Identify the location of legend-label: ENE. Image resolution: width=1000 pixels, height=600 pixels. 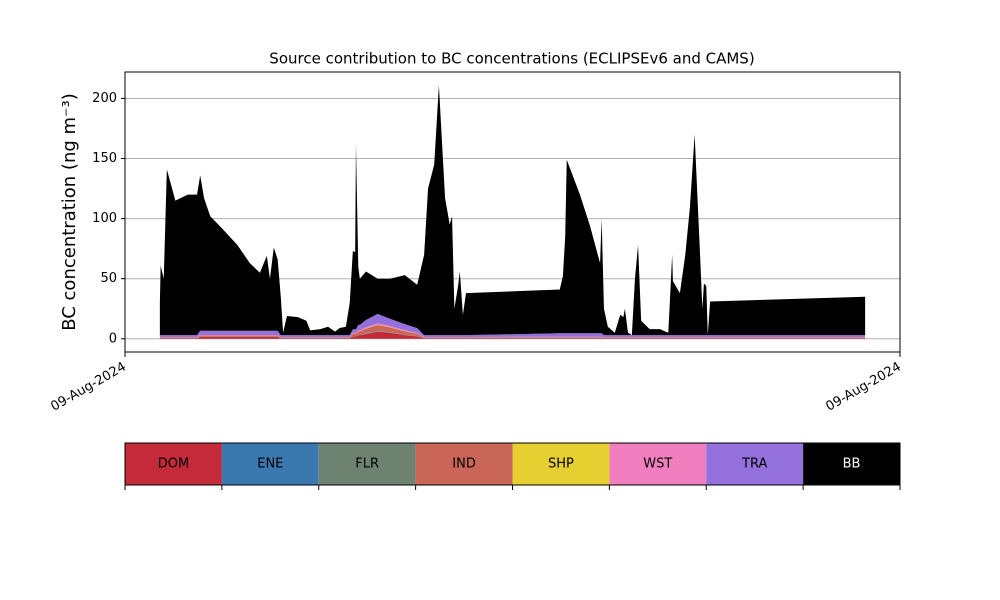
(270, 464).